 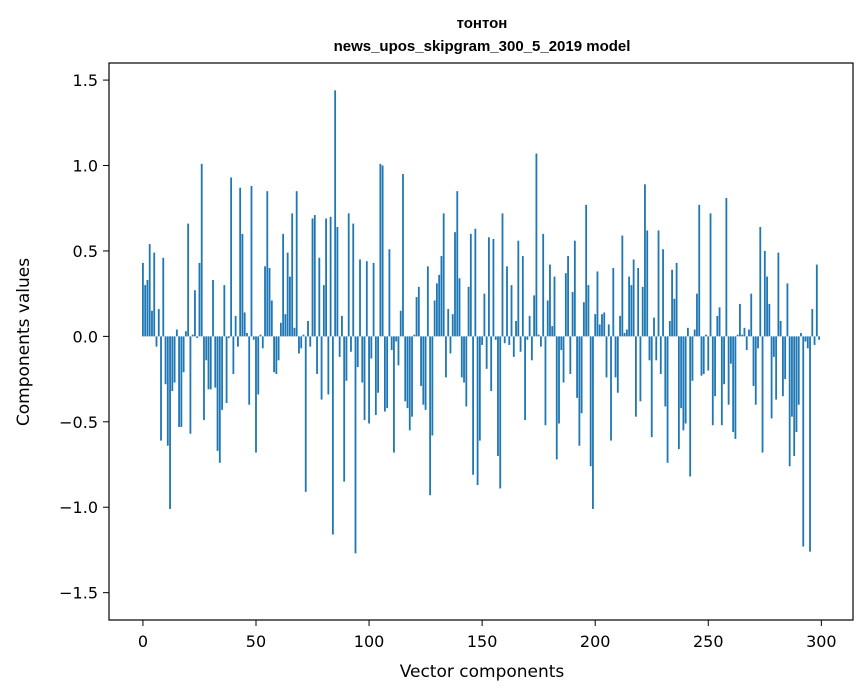 What do you see at coordinates (482, 23) in the screenshot?
I see `chart-title: тонтон` at bounding box center [482, 23].